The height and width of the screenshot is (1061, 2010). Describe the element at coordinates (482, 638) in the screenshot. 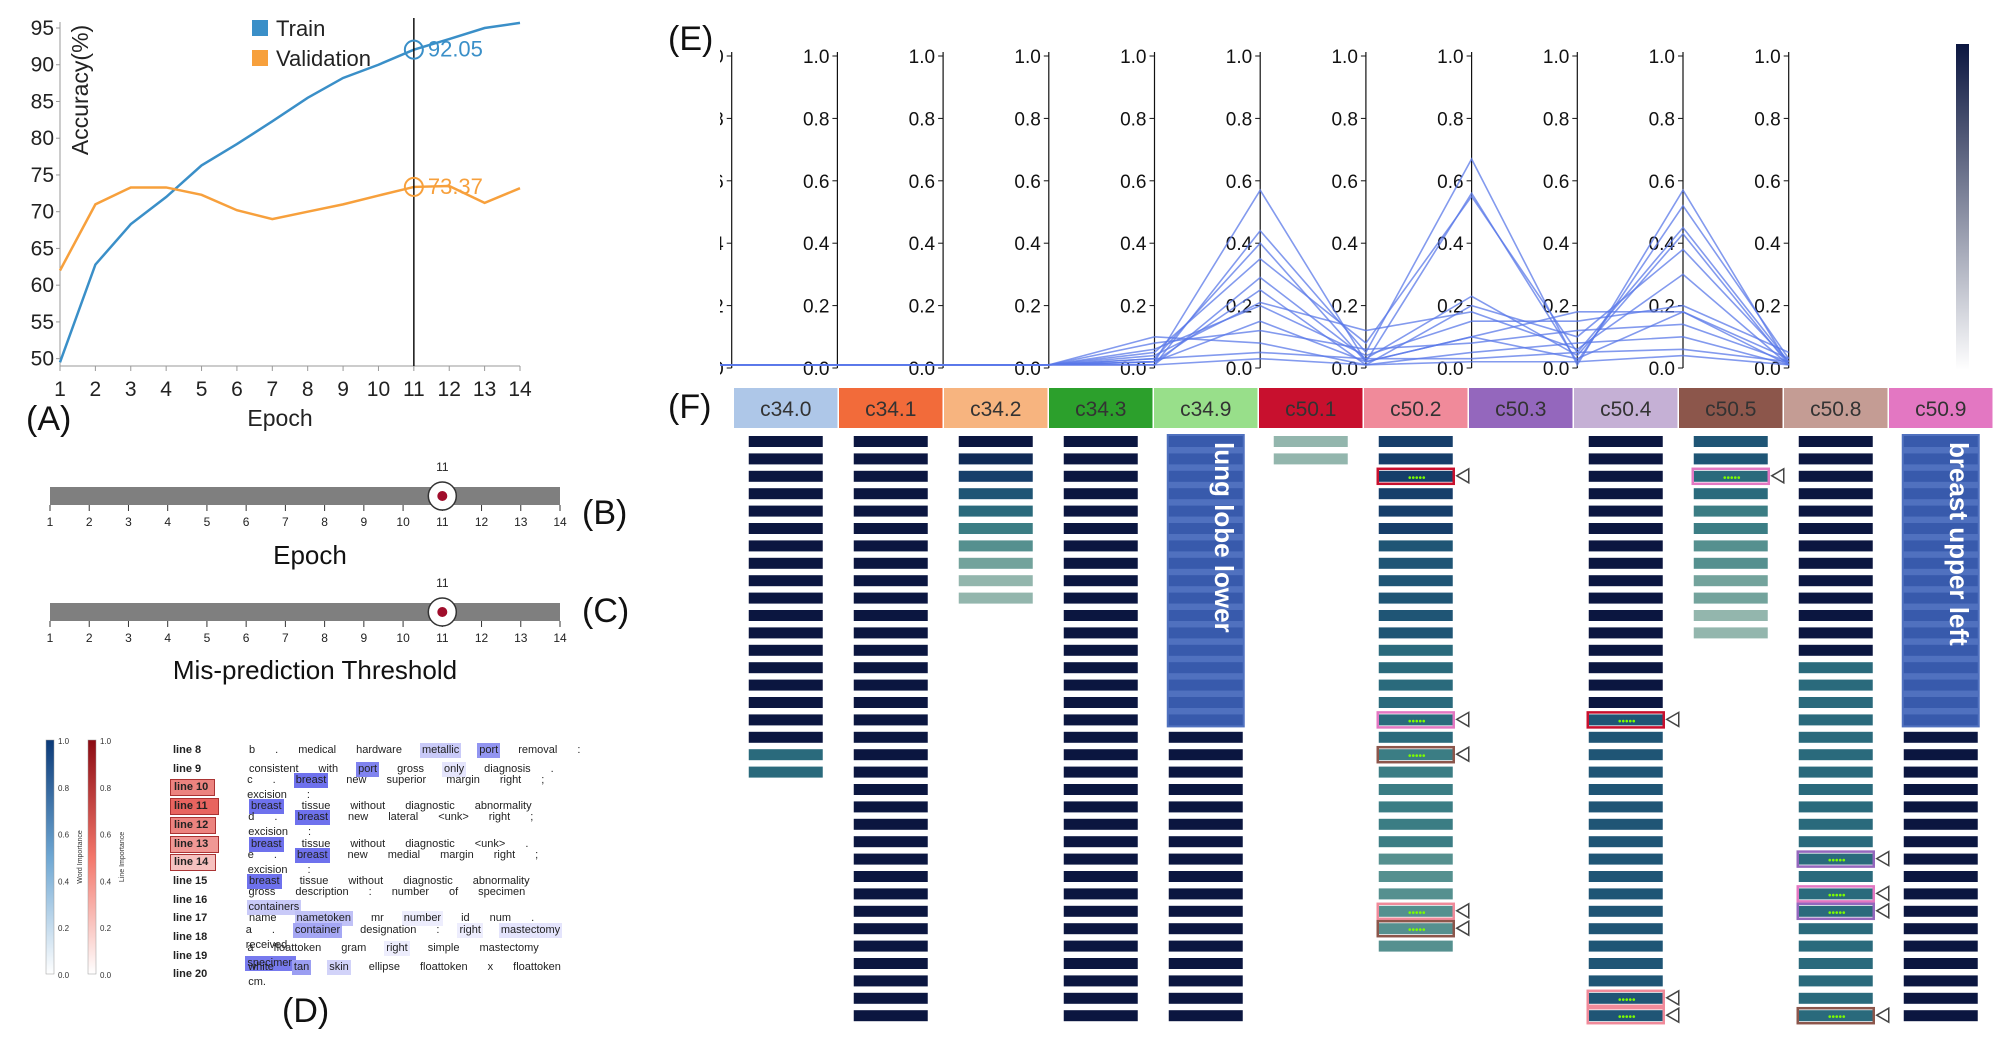

I see `slider-tick-label: 12` at that location.